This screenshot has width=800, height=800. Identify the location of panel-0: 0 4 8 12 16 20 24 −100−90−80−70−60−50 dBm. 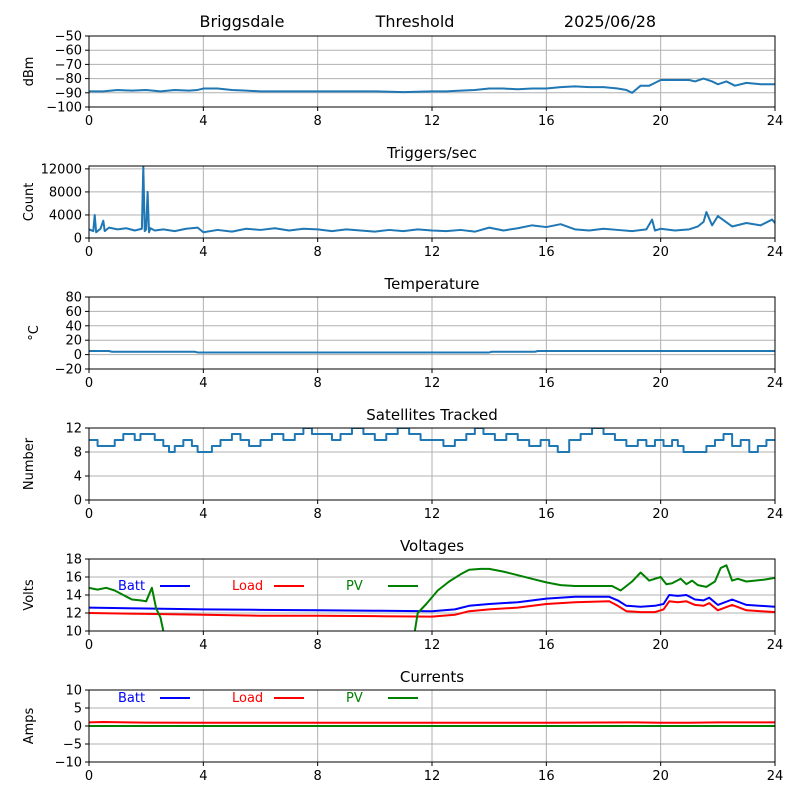
(402, 80).